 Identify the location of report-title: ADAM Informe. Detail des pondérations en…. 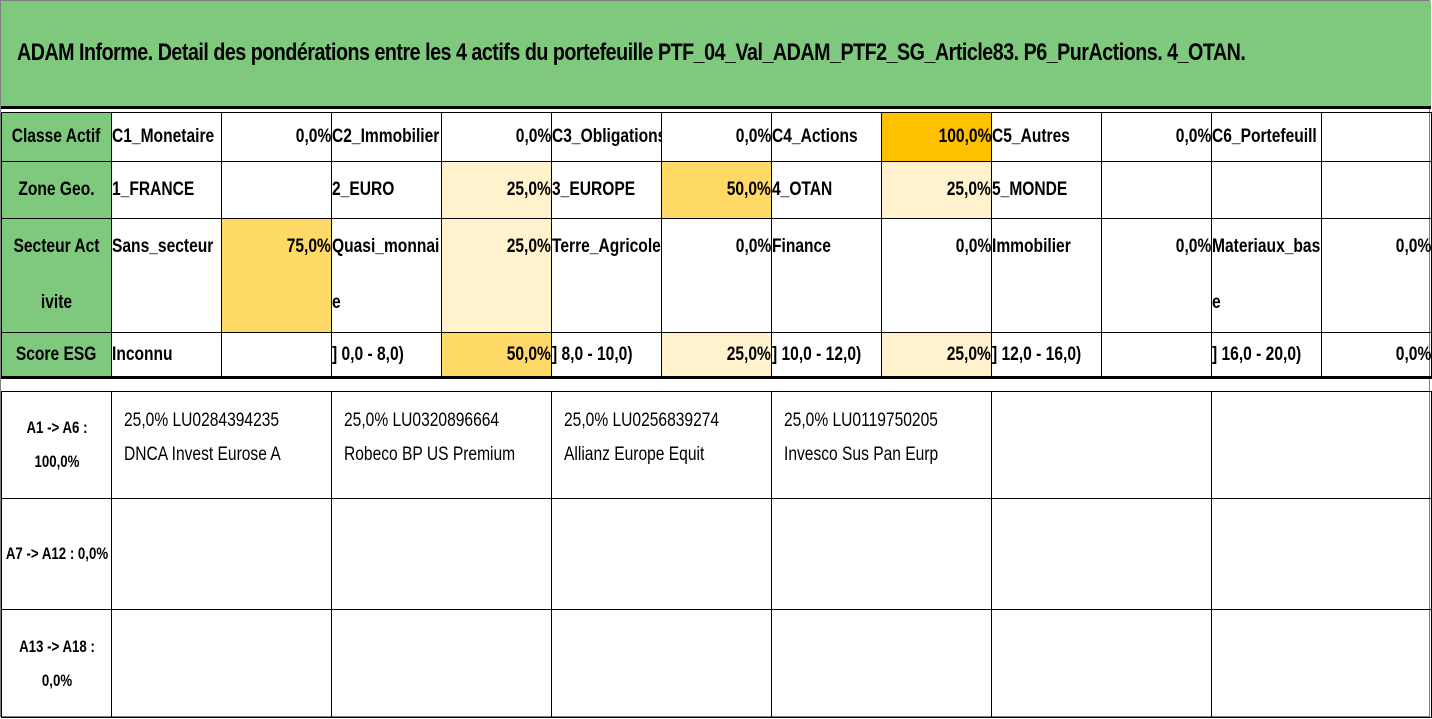
(631, 52).